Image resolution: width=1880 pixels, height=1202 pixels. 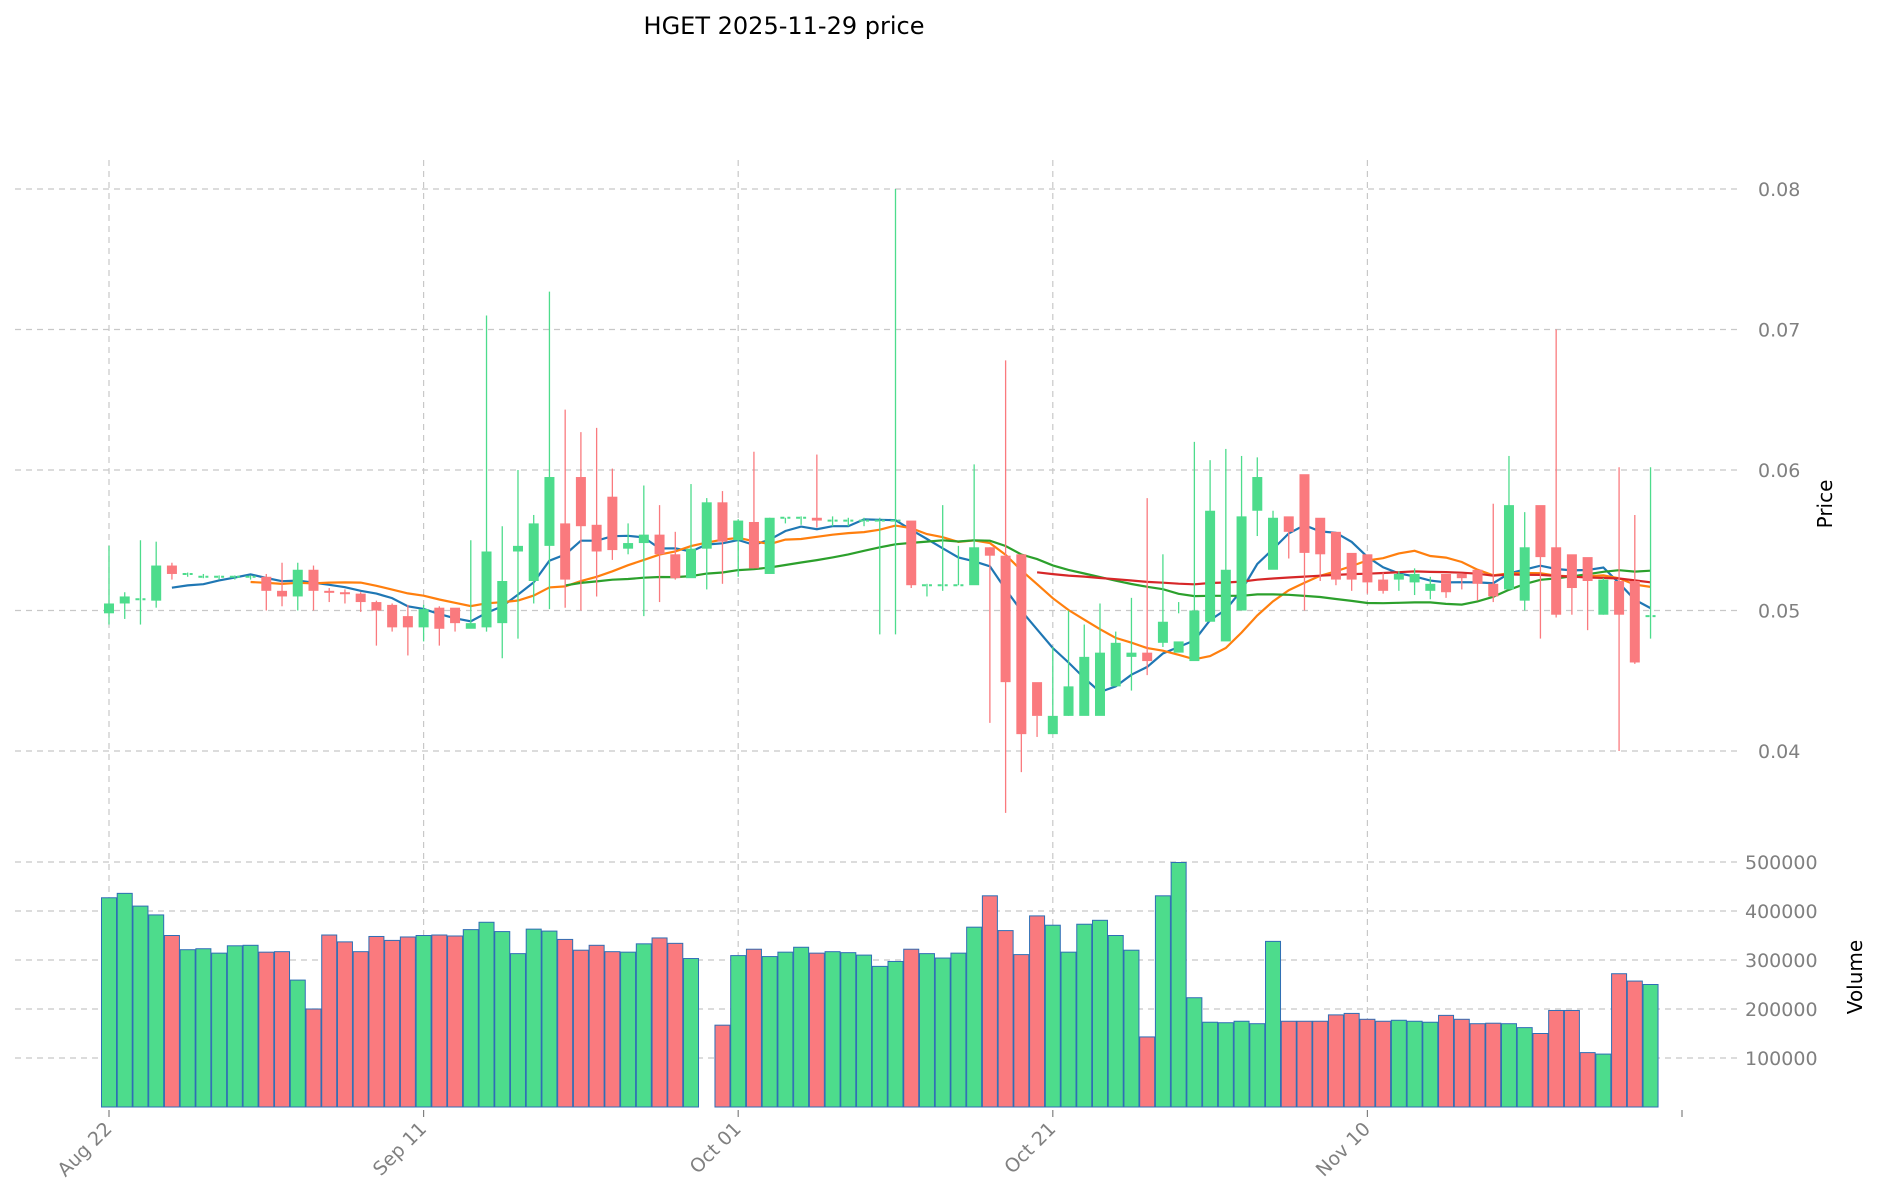 What do you see at coordinates (1781, 912) in the screenshot?
I see `volume-tick-label: 400000` at bounding box center [1781, 912].